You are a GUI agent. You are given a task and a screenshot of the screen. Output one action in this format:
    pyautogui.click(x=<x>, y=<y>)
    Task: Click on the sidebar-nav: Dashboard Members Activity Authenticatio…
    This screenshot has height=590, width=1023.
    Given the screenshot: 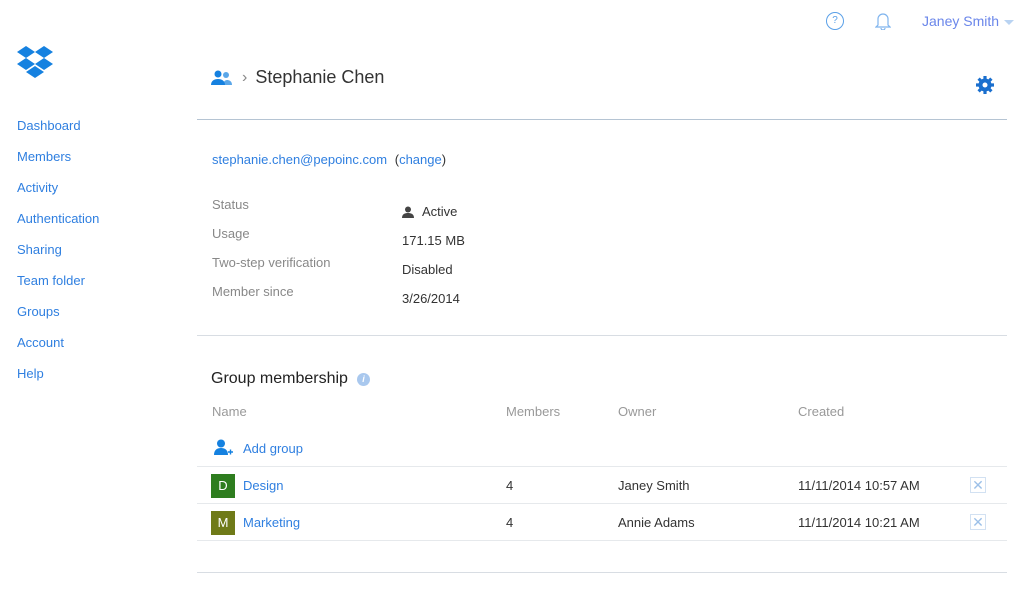 What is the action you would take?
    pyautogui.click(x=58, y=257)
    